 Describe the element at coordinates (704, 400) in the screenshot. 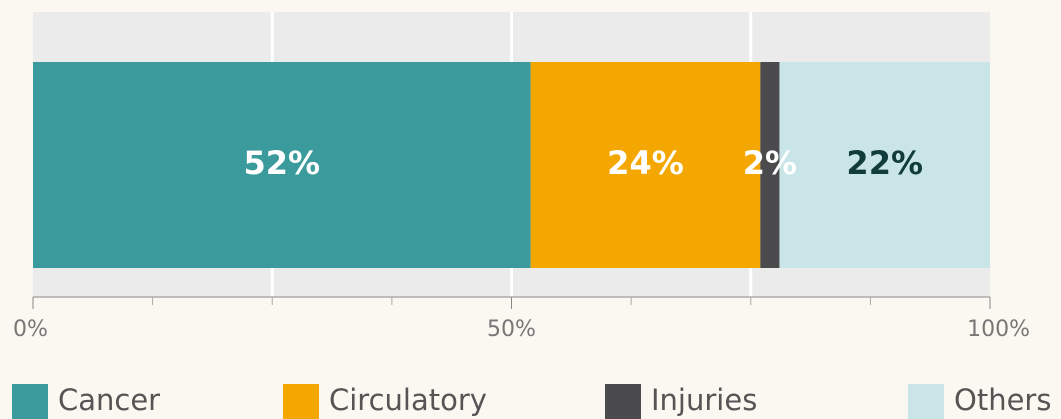

I see `legend-label: Injuries` at that location.